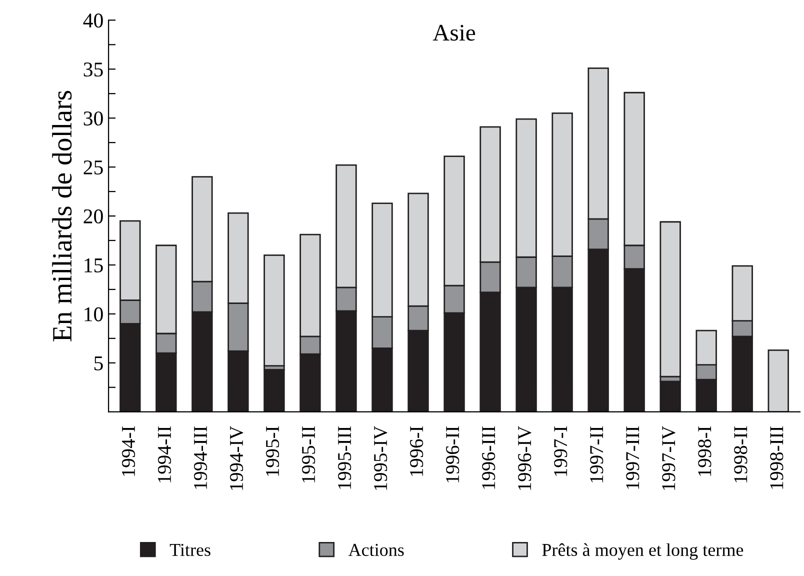 The width and height of the screenshot is (804, 576). Describe the element at coordinates (561, 451) in the screenshot. I see `x-tick-label: 1997-I` at that location.